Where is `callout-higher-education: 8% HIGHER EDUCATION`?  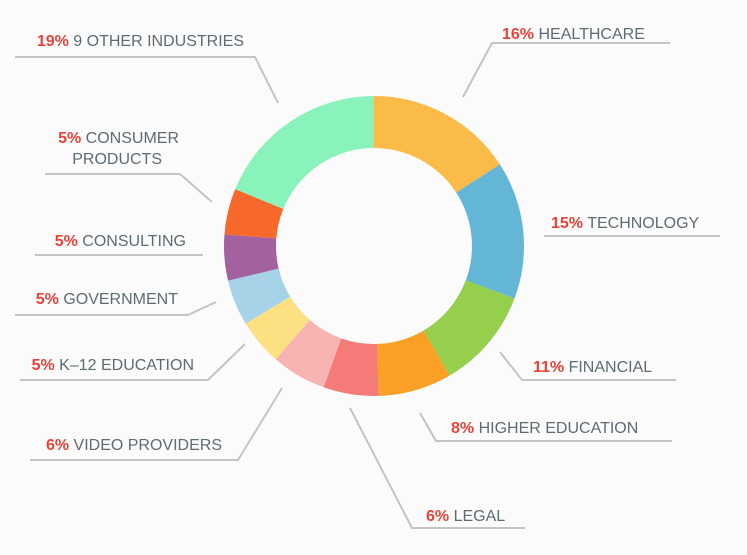
callout-higher-education: 8% HIGHER EDUCATION is located at coordinates (545, 427).